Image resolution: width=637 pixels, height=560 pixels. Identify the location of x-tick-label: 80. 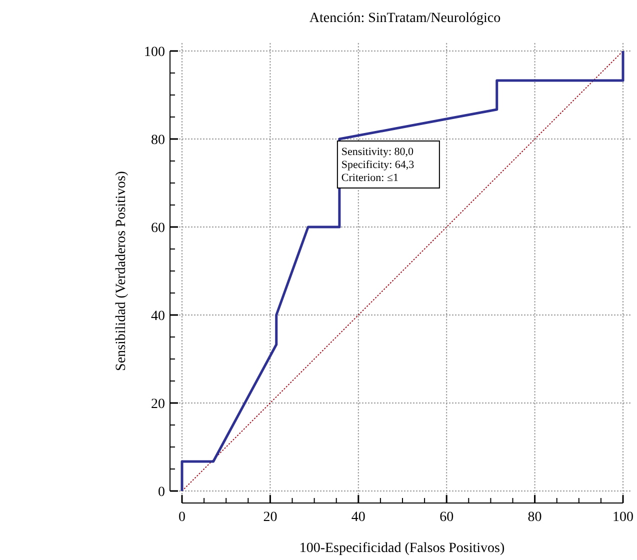
(535, 517).